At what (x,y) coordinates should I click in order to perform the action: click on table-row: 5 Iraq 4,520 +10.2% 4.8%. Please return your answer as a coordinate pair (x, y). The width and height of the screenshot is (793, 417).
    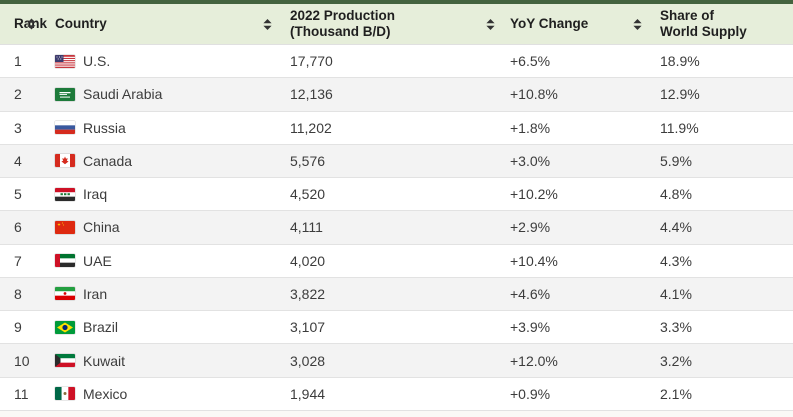
    Looking at the image, I should click on (396, 195).